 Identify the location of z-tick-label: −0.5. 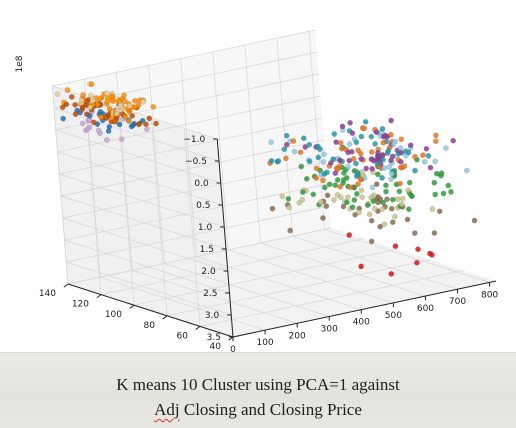
(196, 162).